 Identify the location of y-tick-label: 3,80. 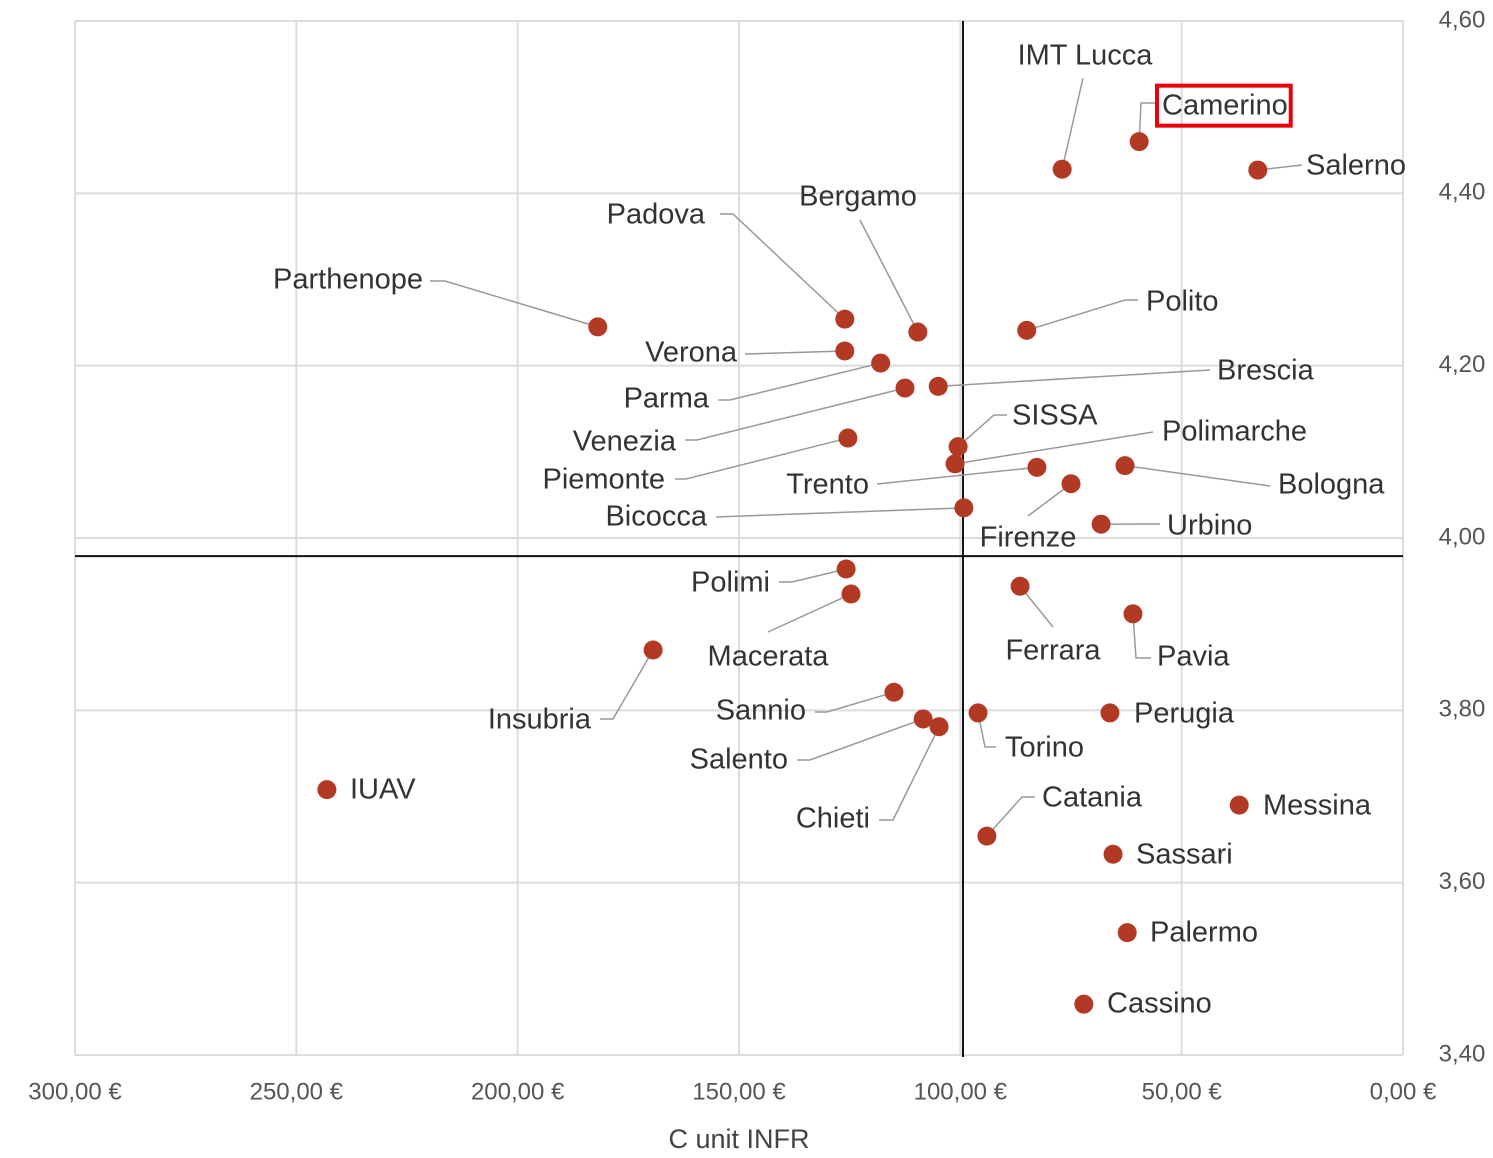
(1462, 709).